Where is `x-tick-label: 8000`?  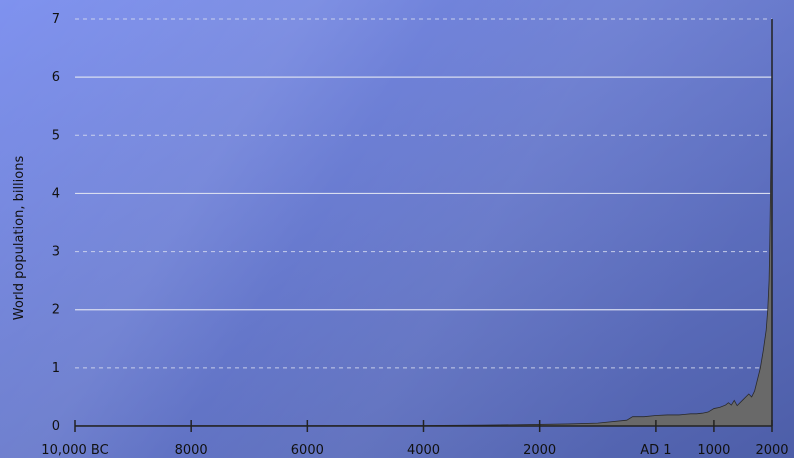
x-tick-label: 8000 is located at coordinates (191, 450).